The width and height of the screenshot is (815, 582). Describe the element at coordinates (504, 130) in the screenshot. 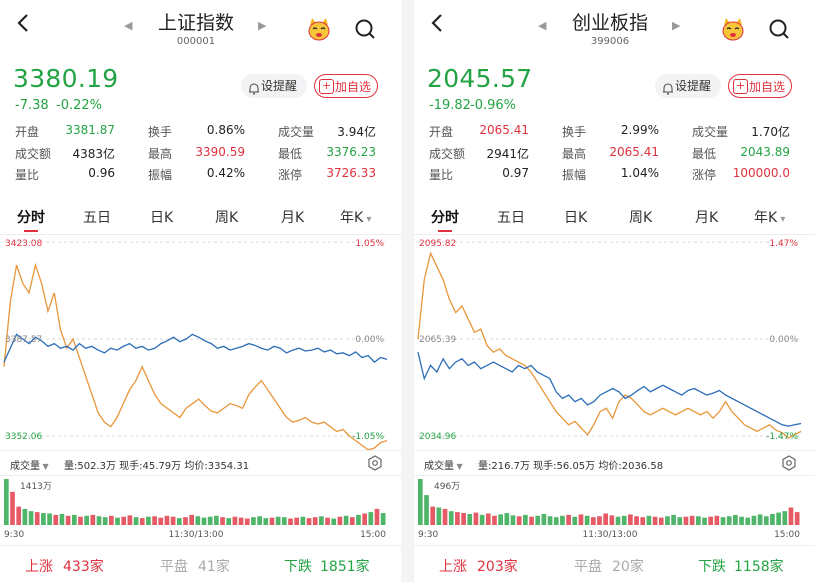

I see `stat-open: 2065.41` at that location.